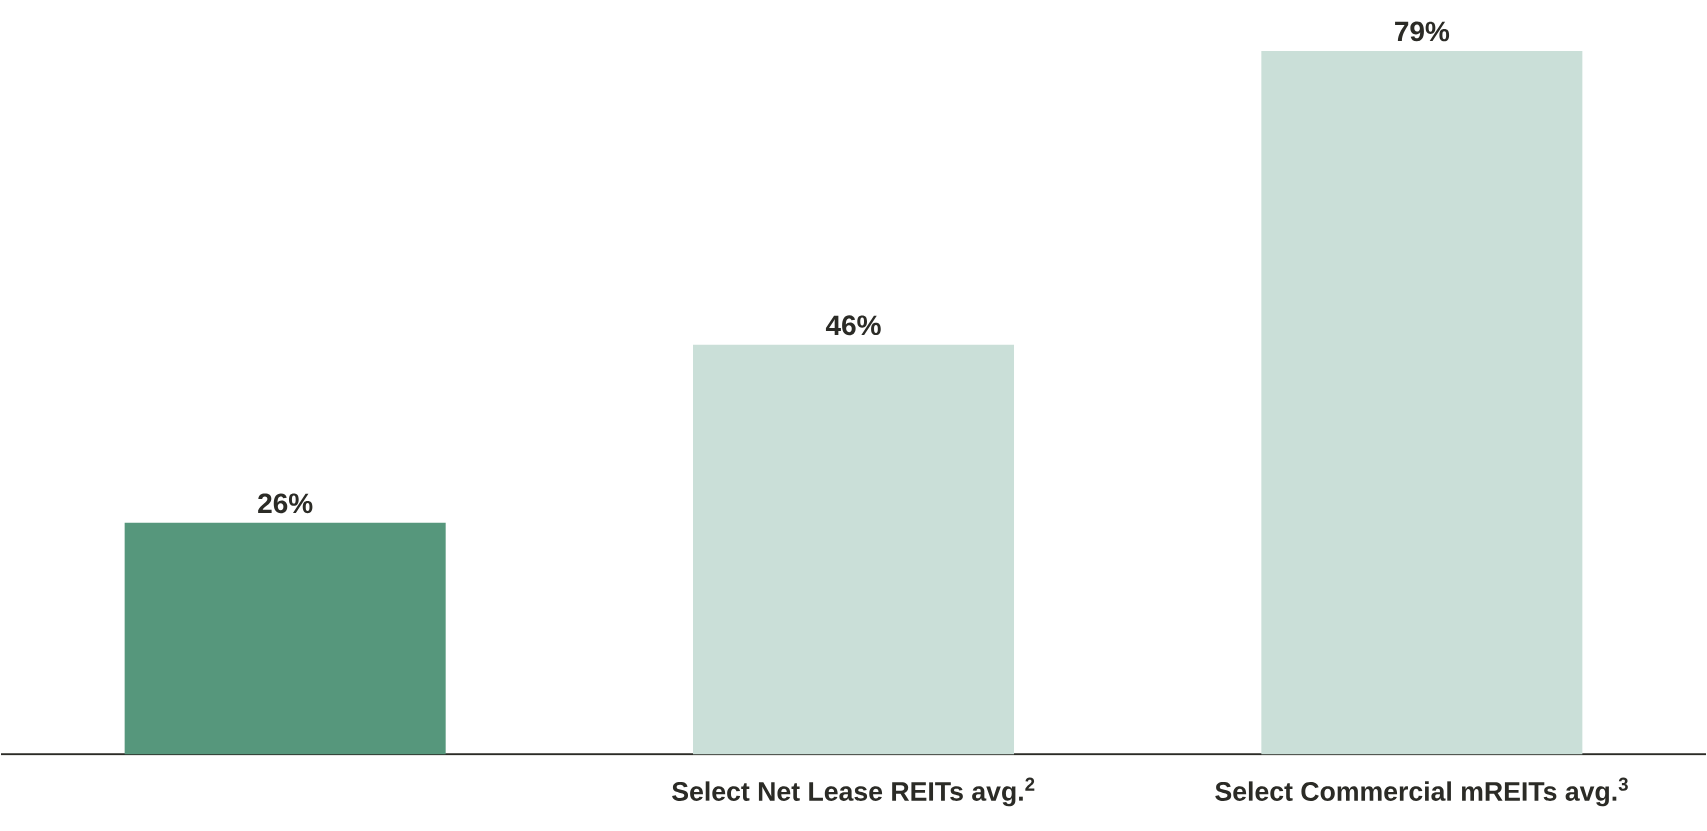  I want to click on x-tick-label: Select Net Lease REITs avg.$^{2}$, so click(853, 792).